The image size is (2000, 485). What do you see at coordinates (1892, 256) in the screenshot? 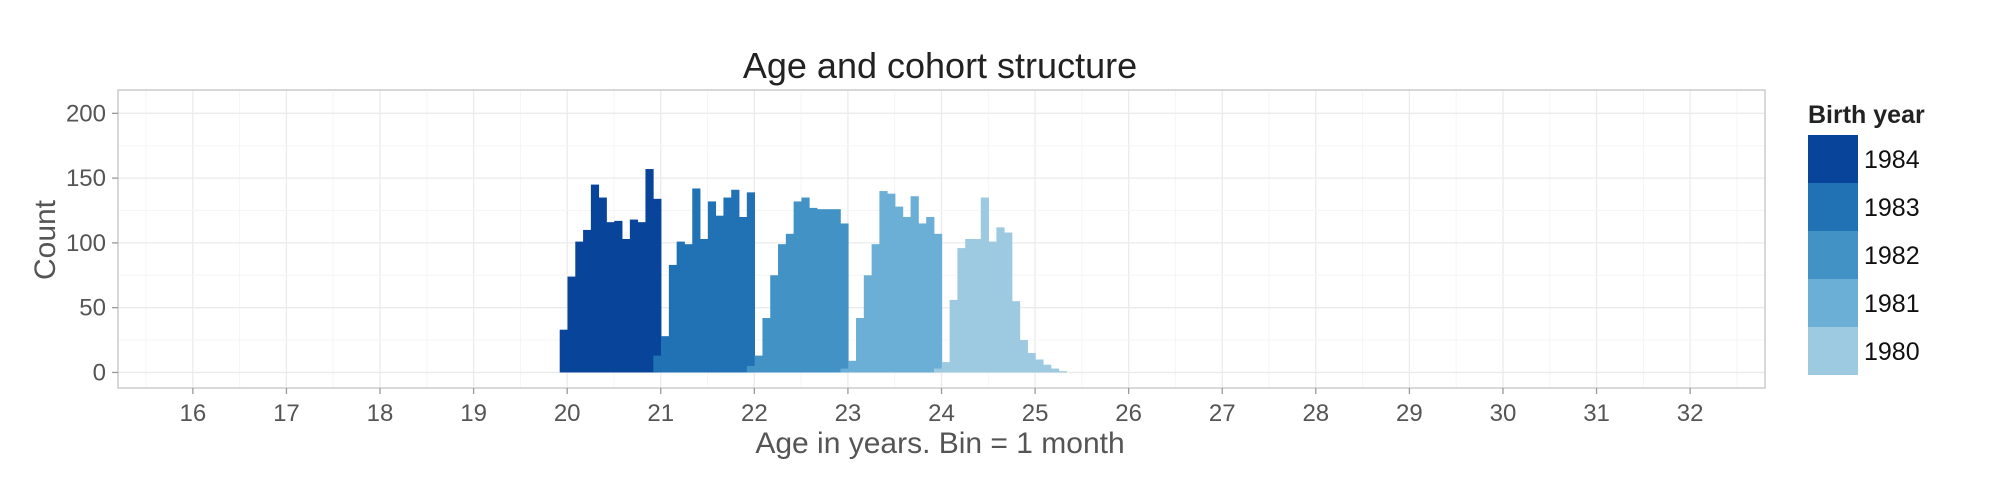
I see `legend-label-1982: 1982` at bounding box center [1892, 256].